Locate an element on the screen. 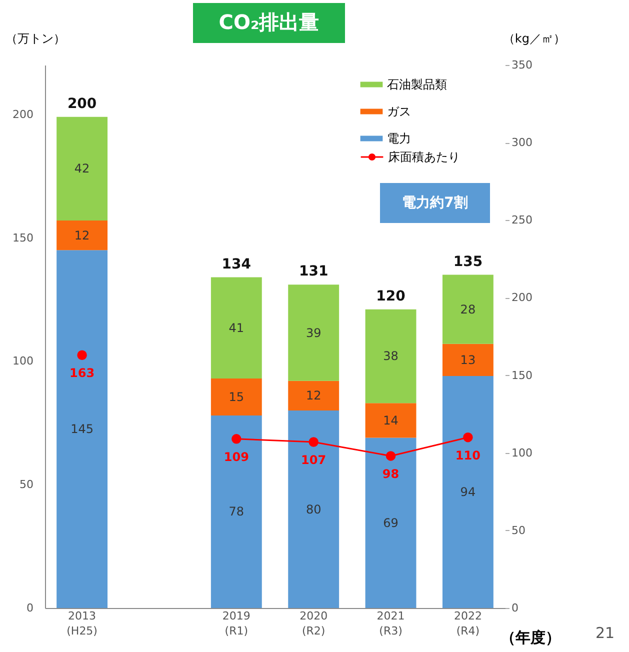 This screenshot has height=652, width=629. y-tick-label: 100 is located at coordinates (23, 361).